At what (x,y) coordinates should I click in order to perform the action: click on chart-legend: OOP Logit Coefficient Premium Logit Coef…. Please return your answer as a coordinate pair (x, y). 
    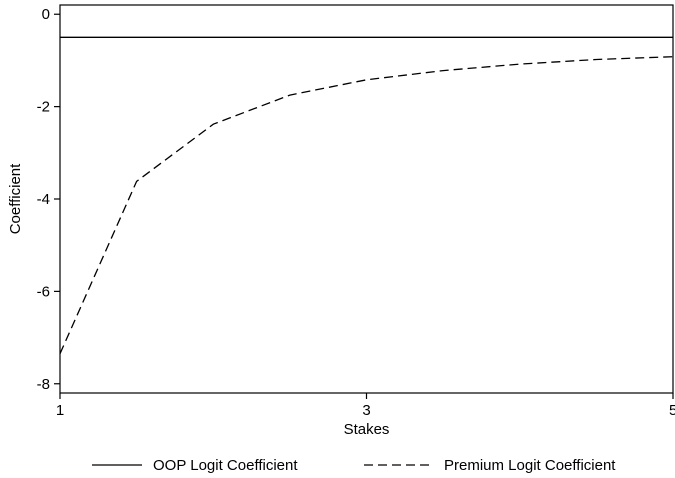
    Looking at the image, I should click on (354, 465).